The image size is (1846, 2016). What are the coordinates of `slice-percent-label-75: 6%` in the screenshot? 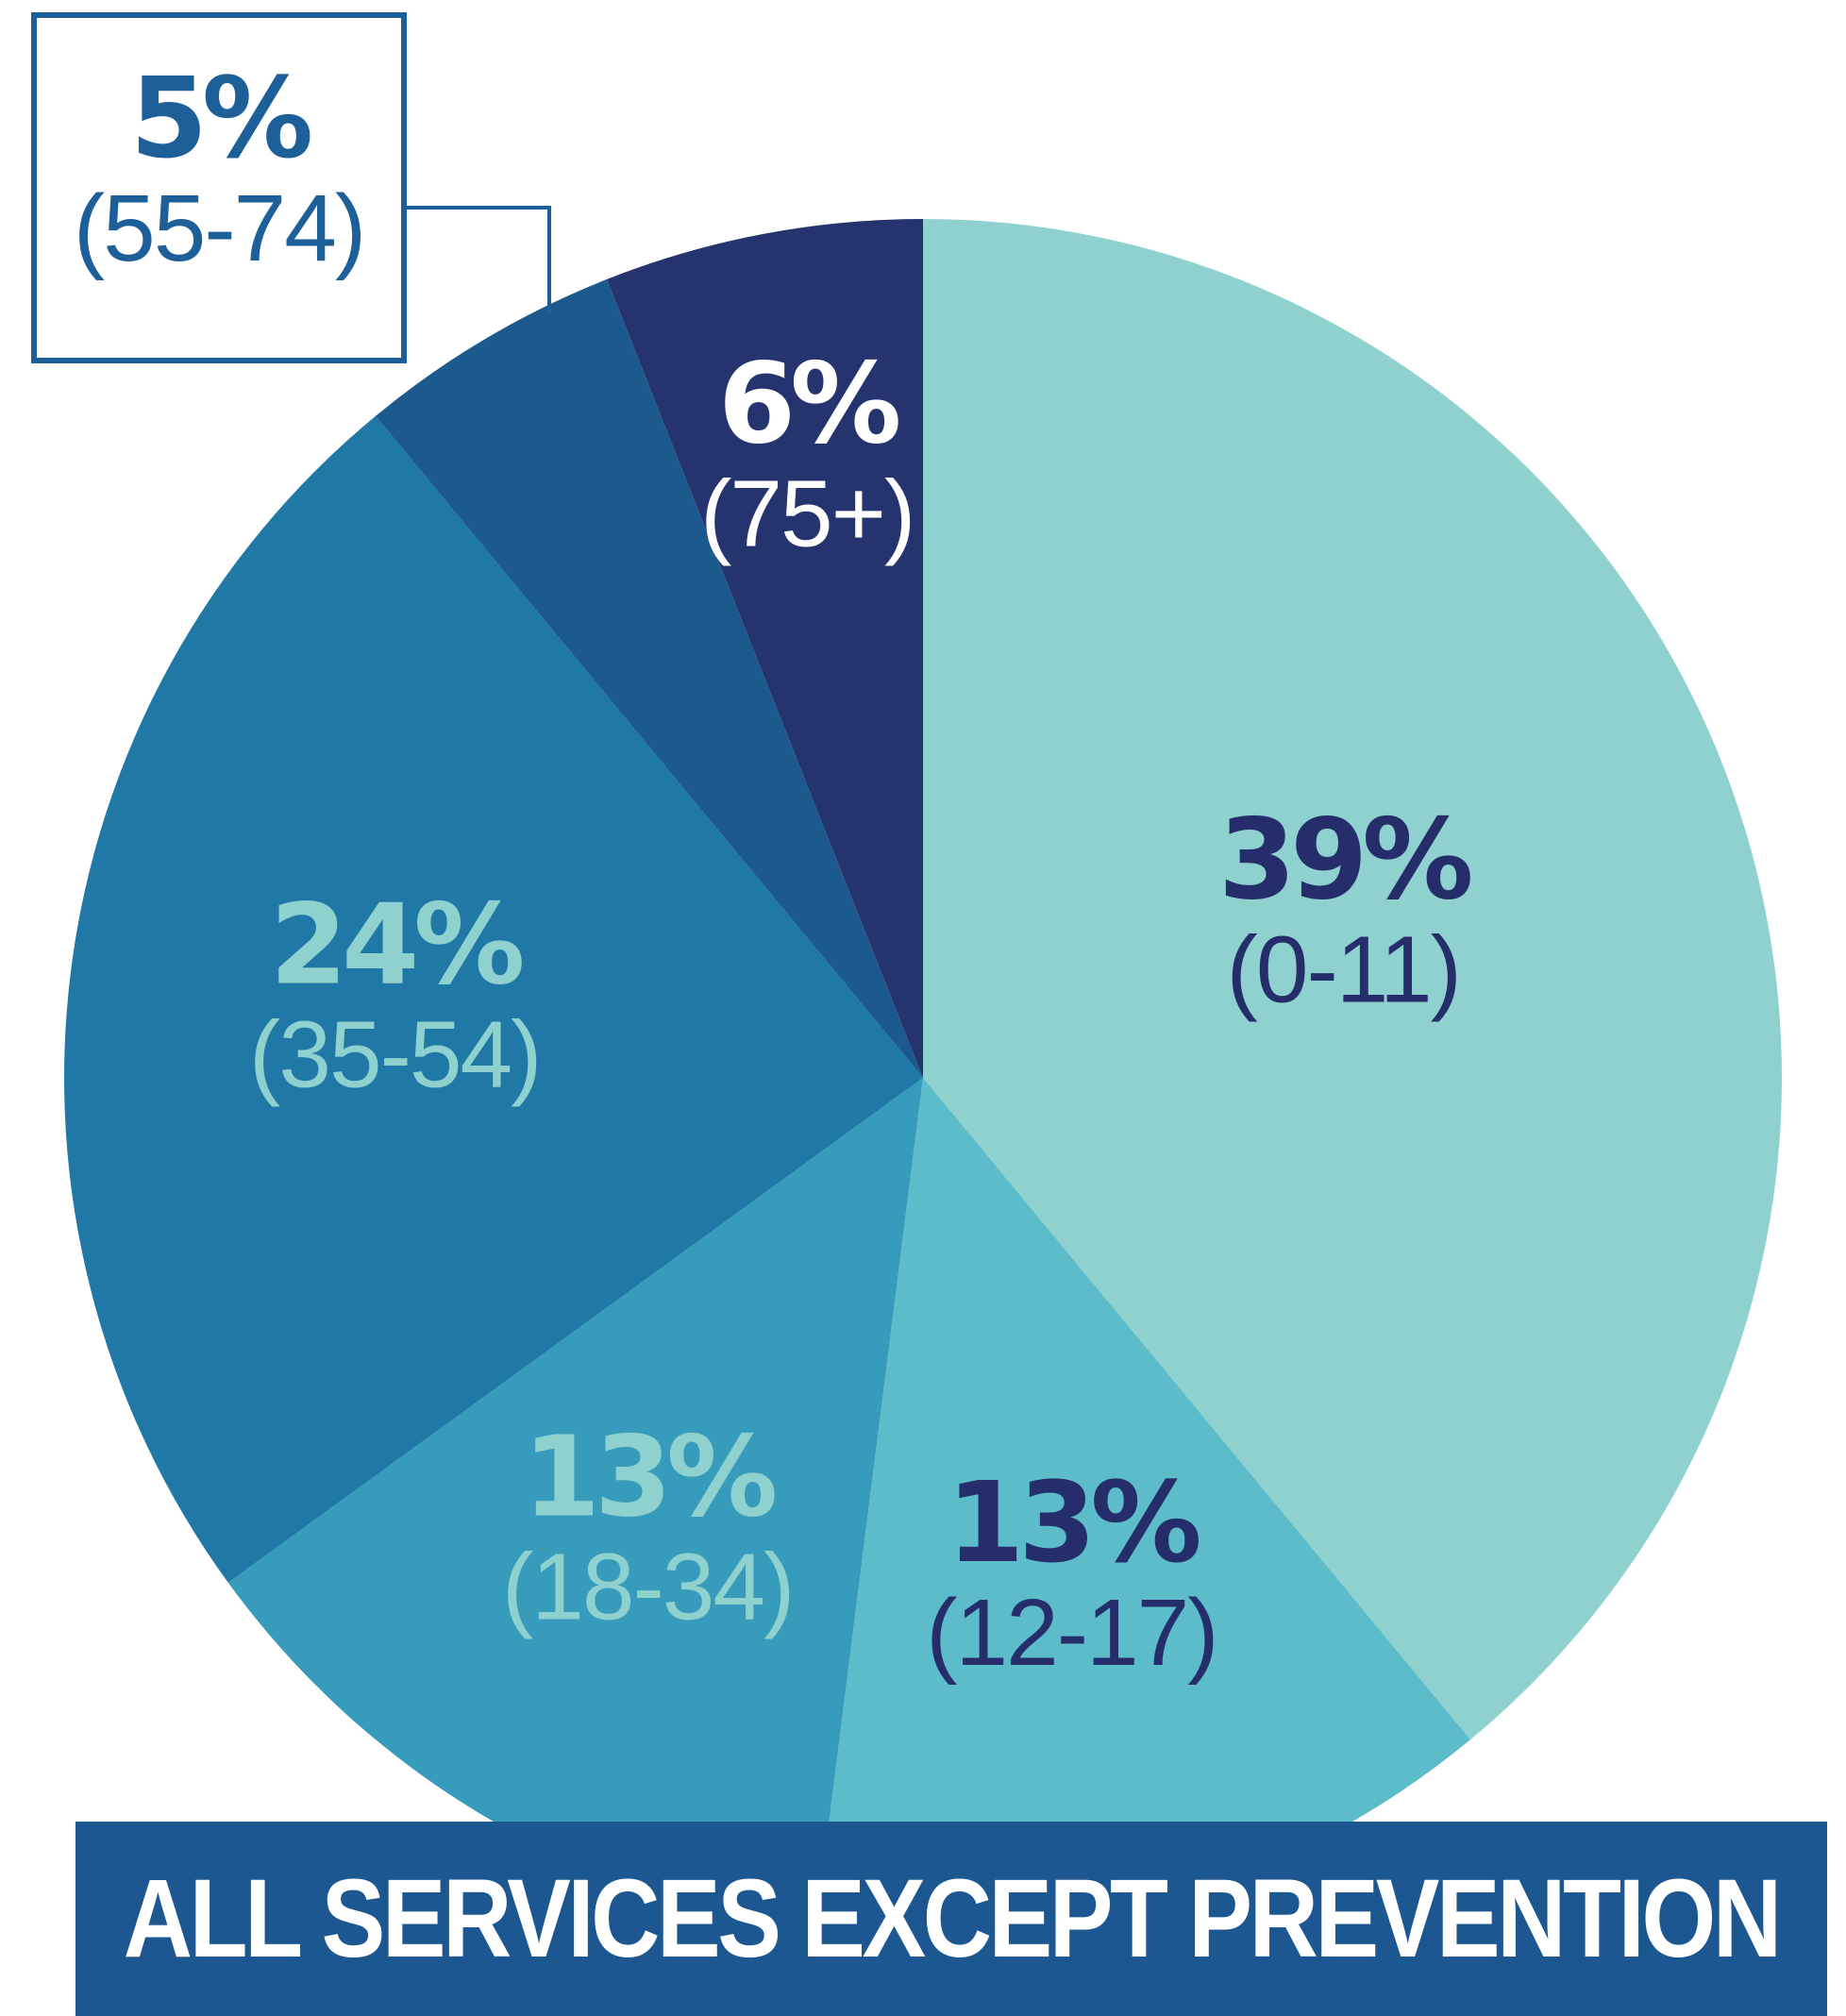 It's located at (808, 403).